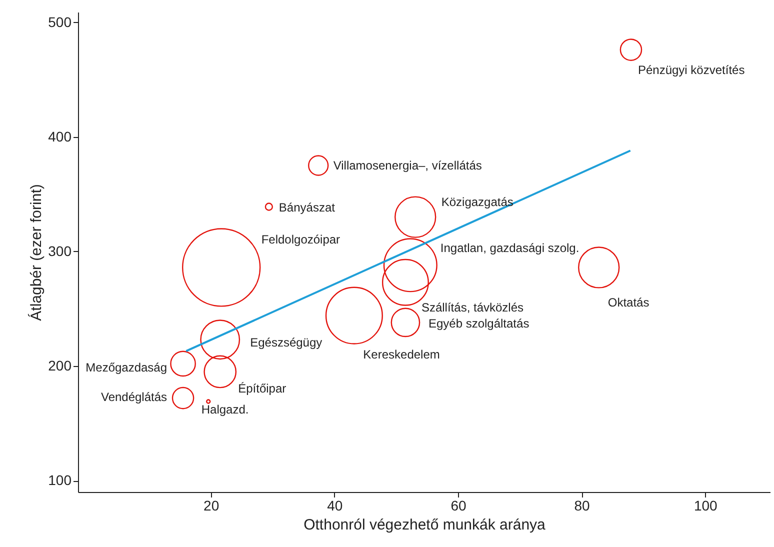 The image size is (774, 547). Describe the element at coordinates (458, 506) in the screenshot. I see `x-tick-label: 60` at that location.